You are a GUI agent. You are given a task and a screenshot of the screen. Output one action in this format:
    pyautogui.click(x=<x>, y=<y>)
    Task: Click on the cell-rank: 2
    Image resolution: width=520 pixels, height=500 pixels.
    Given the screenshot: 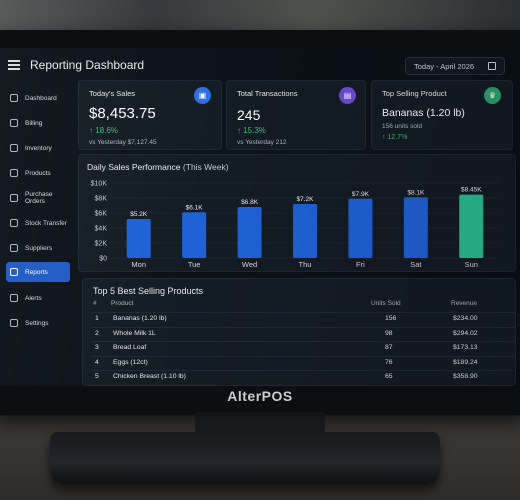 What is the action you would take?
    pyautogui.click(x=97, y=333)
    